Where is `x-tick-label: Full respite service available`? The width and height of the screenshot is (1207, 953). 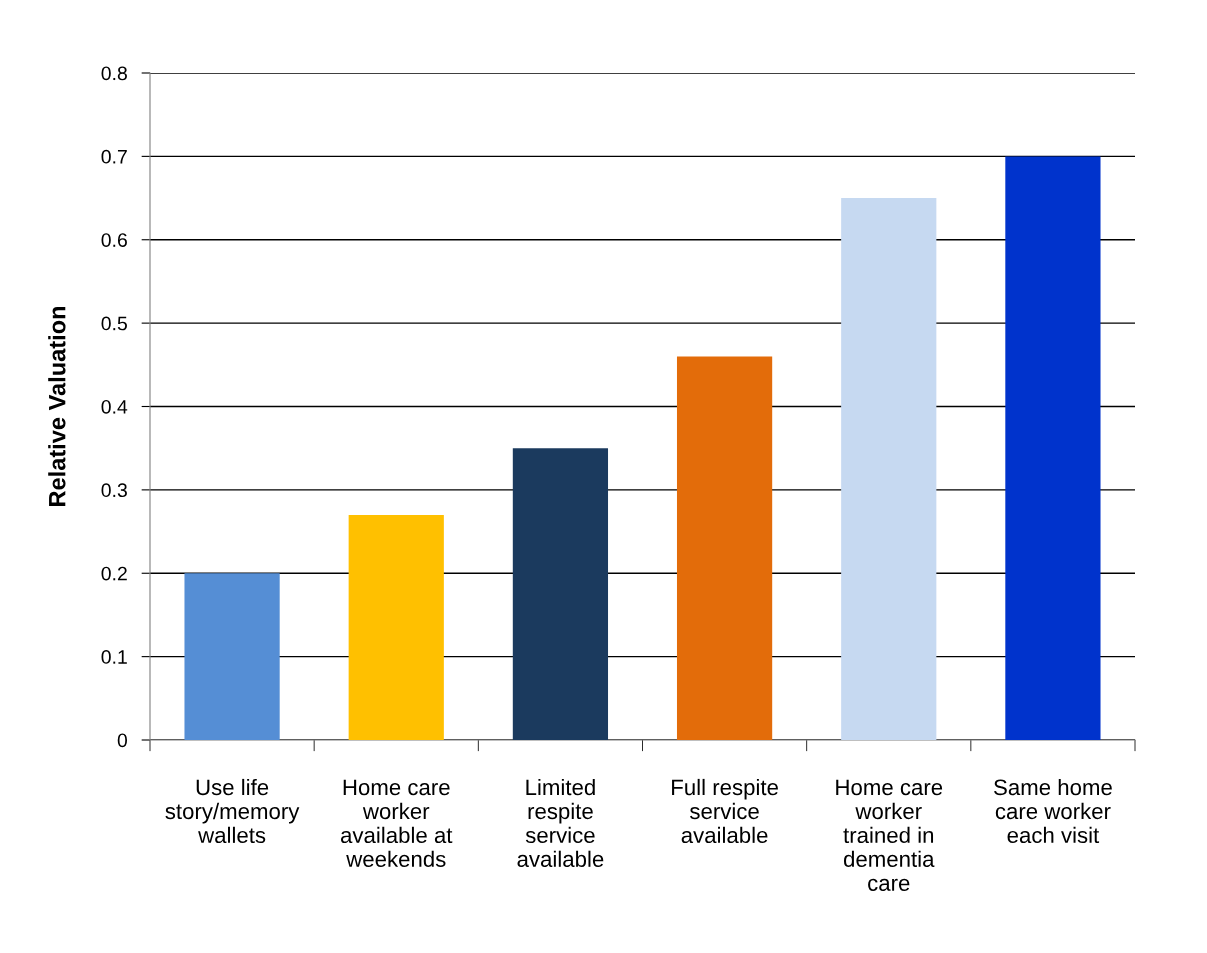
x-tick-label: Full respite service available is located at coordinates (725, 811).